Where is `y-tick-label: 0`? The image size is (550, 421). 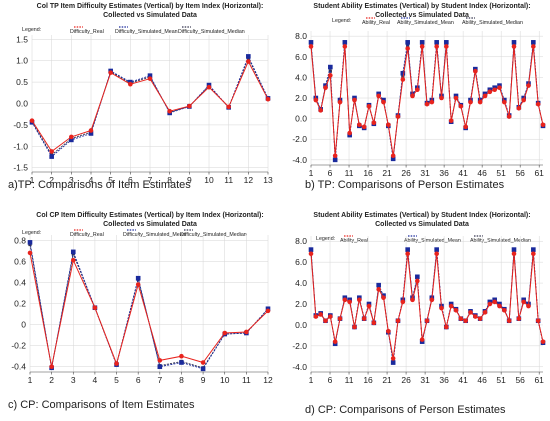 y-tick-label: 0 is located at coordinates (23, 325).